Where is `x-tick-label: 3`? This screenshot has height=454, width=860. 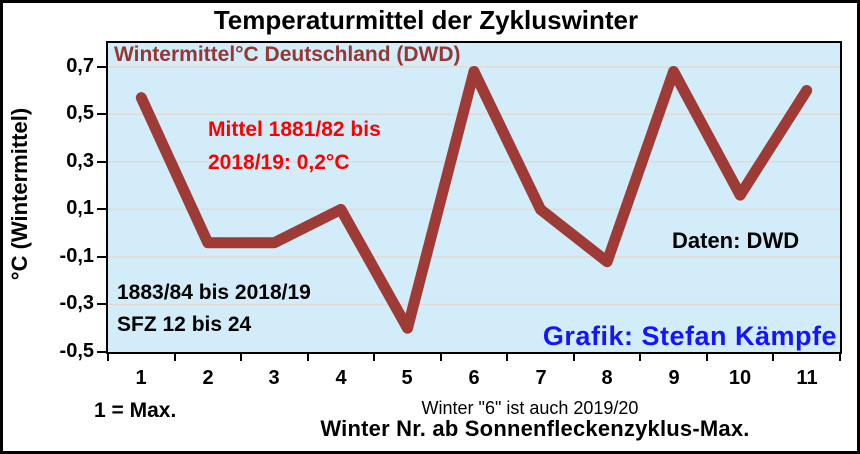
x-tick-label: 3 is located at coordinates (274, 378).